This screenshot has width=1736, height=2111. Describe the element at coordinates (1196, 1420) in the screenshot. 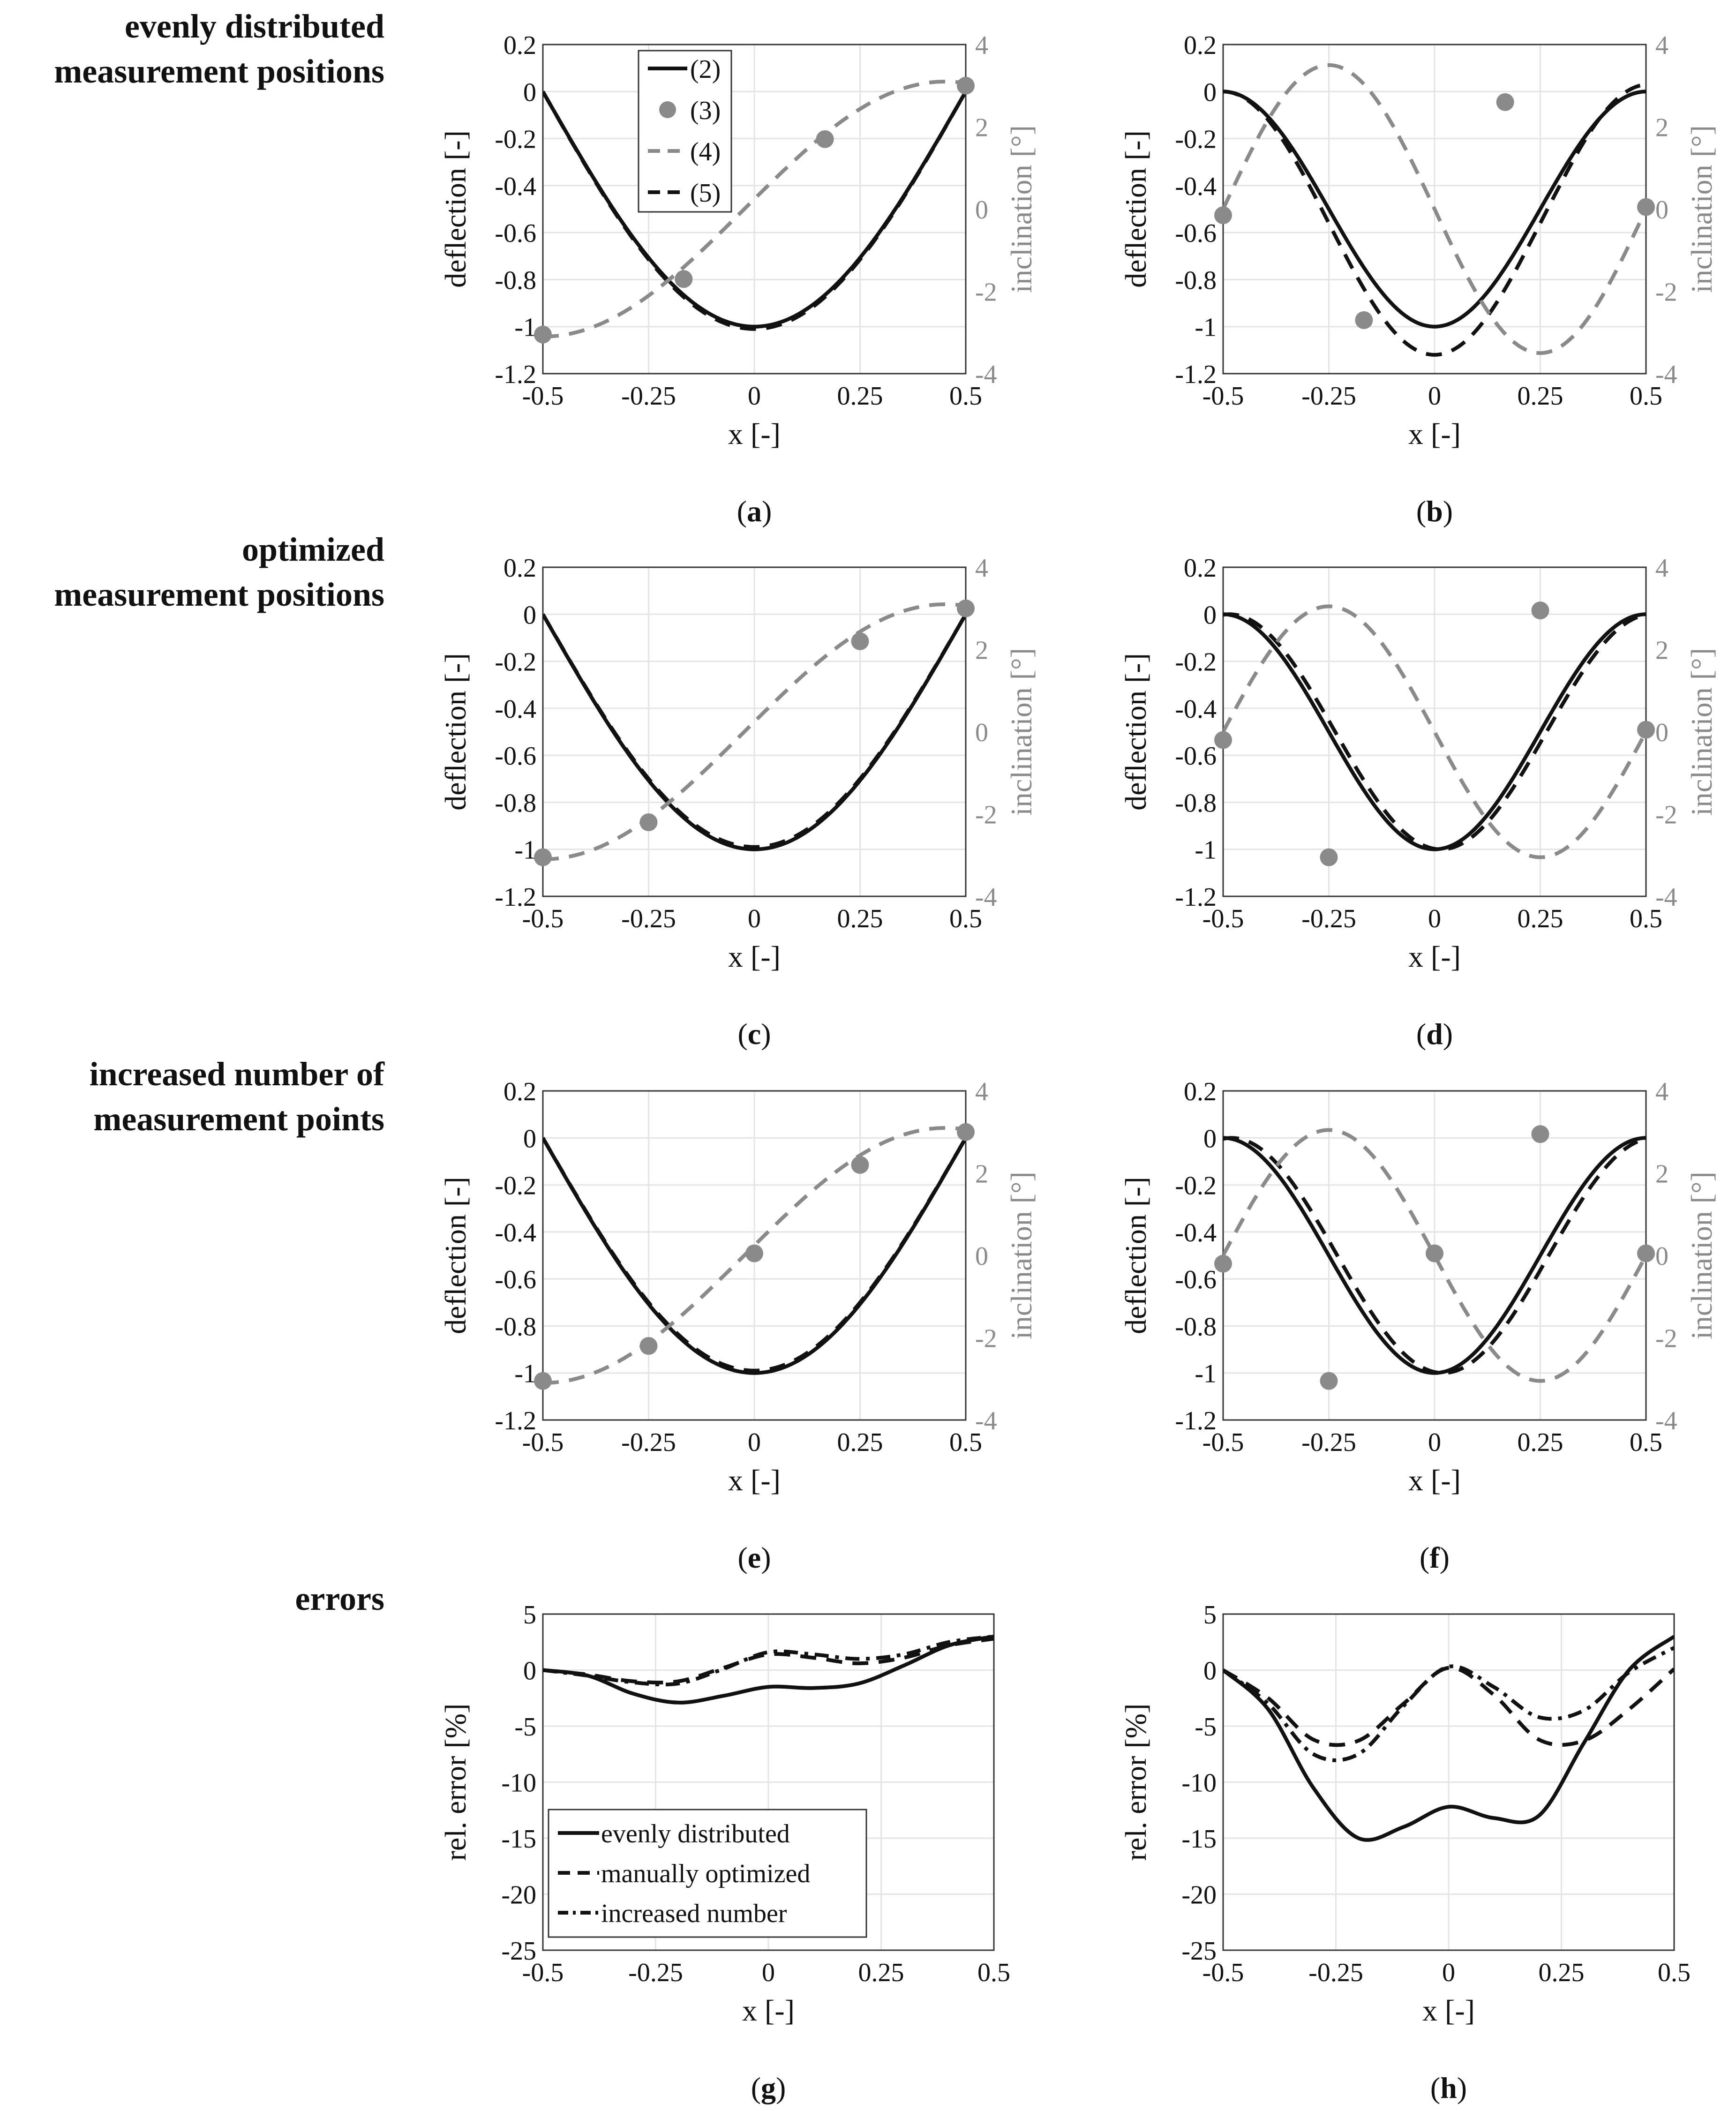

I see `ytick-label-f-0: -1.2` at that location.